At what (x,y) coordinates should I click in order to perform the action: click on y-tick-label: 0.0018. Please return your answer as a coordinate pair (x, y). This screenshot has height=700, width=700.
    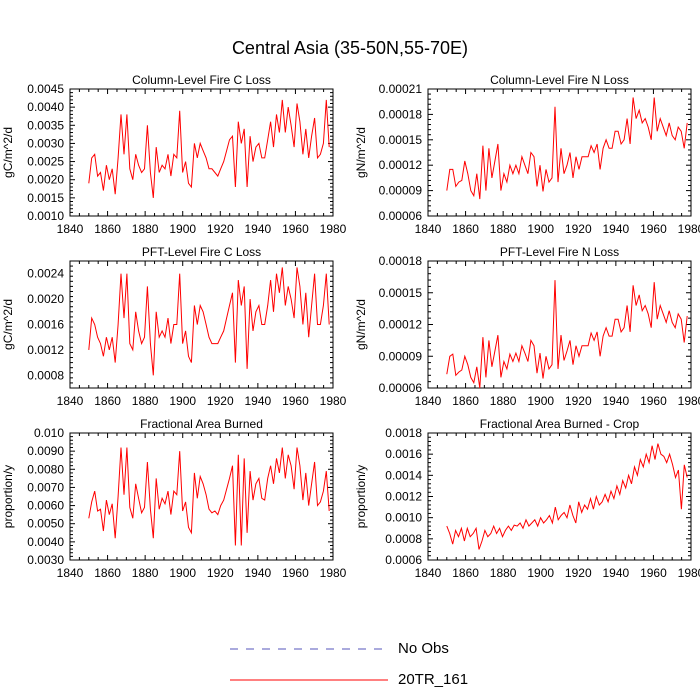
    Looking at the image, I should click on (403, 433).